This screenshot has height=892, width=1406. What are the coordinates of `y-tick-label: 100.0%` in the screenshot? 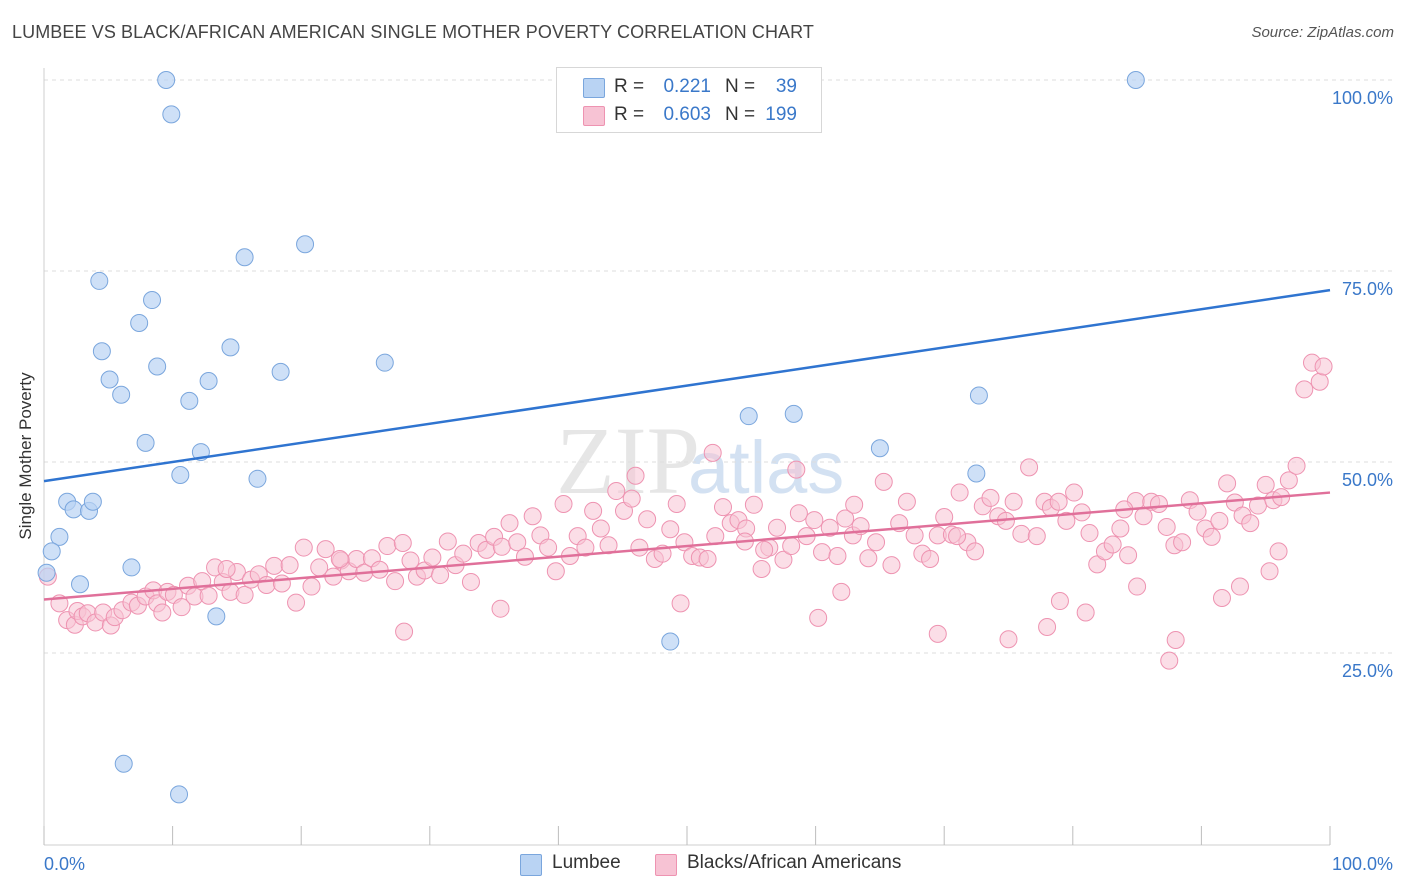 It's located at (1362, 98).